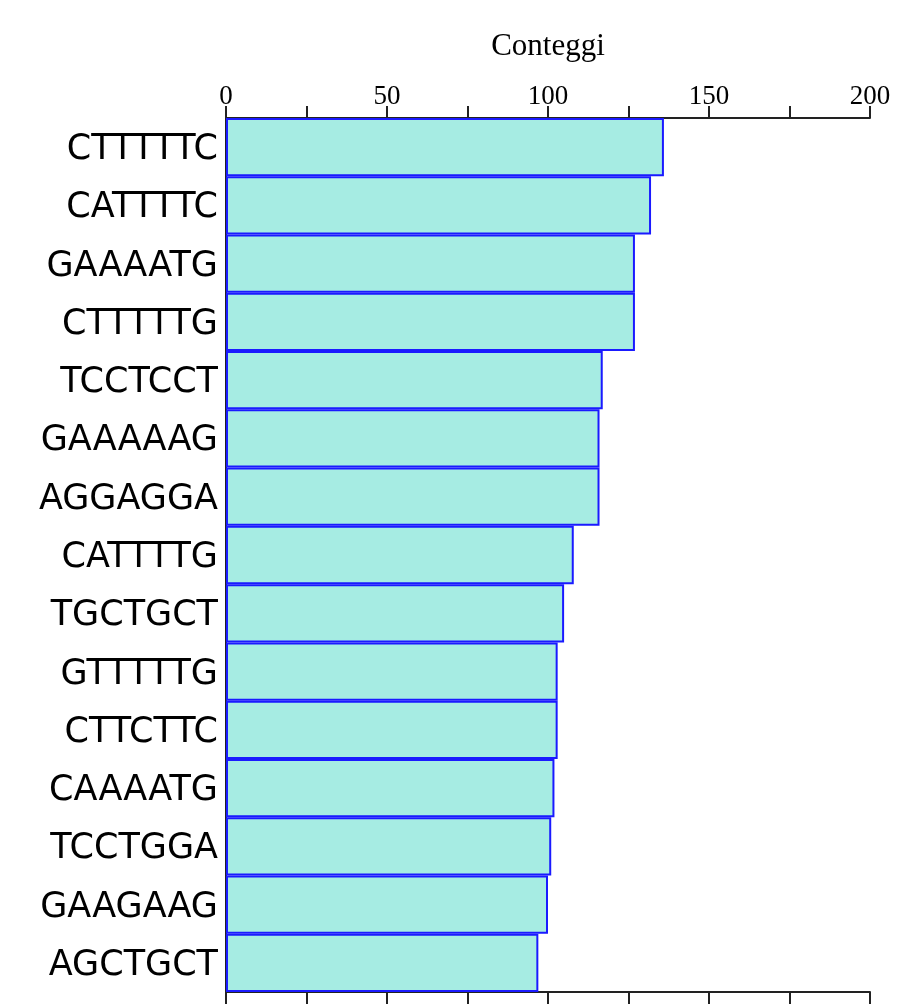 This screenshot has height=1004, width=919. What do you see at coordinates (139, 671) in the screenshot?
I see `y-tick-label: GTTTTTG` at bounding box center [139, 671].